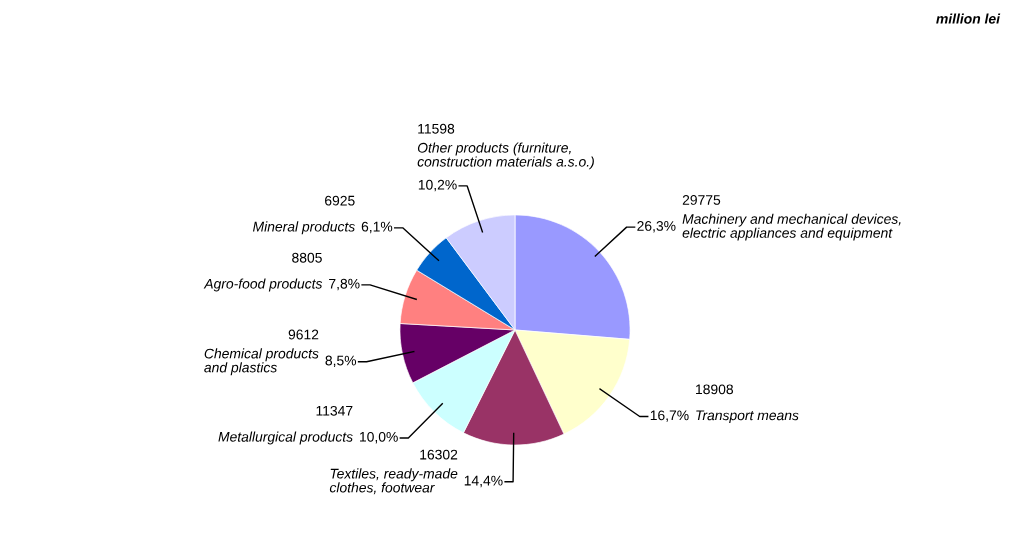 Image resolution: width=1013 pixels, height=558 pixels. Describe the element at coordinates (303, 334) in the screenshot. I see `text: 9612` at that location.